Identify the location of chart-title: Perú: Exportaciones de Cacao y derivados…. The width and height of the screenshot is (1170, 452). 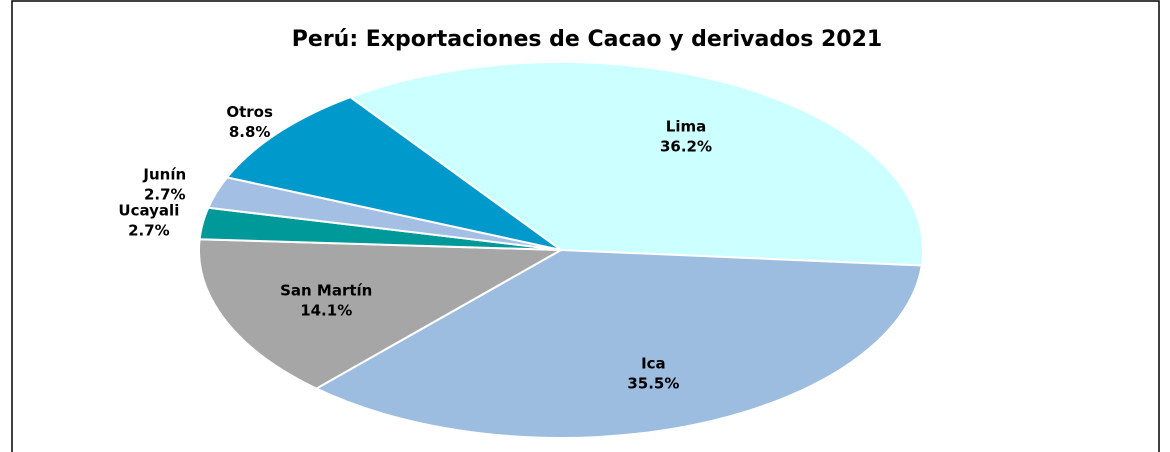
(587, 39).